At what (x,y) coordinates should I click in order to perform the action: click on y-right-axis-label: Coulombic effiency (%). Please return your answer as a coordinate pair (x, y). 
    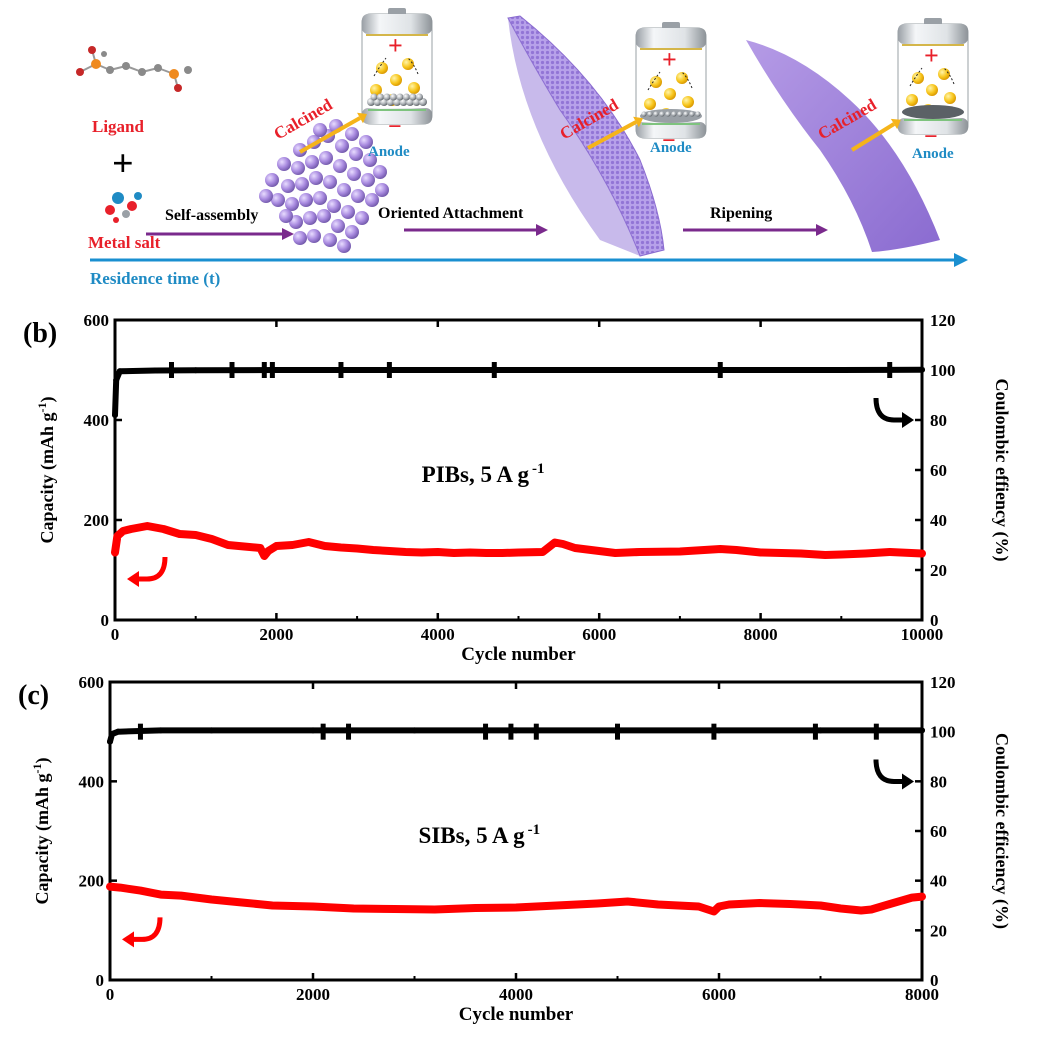
    Looking at the image, I should click on (1001, 470).